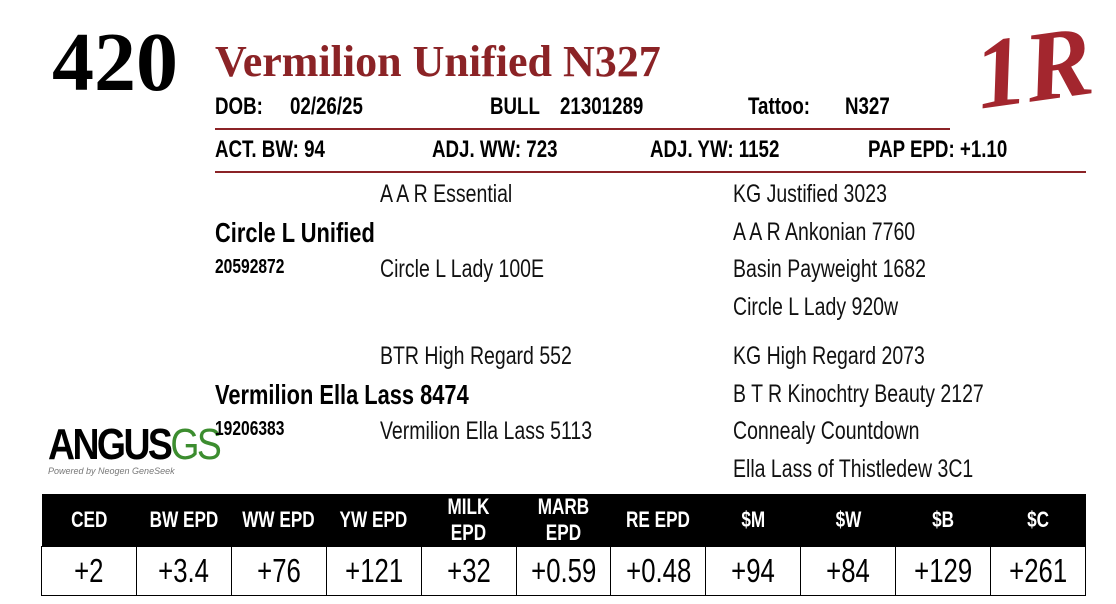 The width and height of the screenshot is (1116, 604). Describe the element at coordinates (495, 149) in the screenshot. I see `stat: ADJ. WW: 723` at that location.